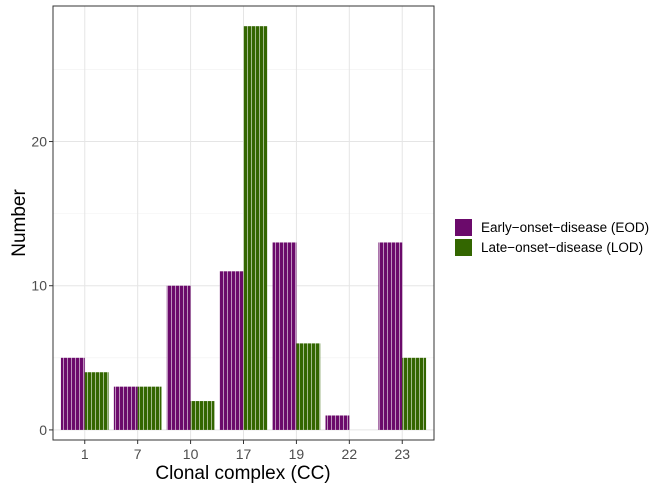 This screenshot has height=485, width=653. Describe the element at coordinates (191, 454) in the screenshot. I see `x-tick-label: 10` at that location.